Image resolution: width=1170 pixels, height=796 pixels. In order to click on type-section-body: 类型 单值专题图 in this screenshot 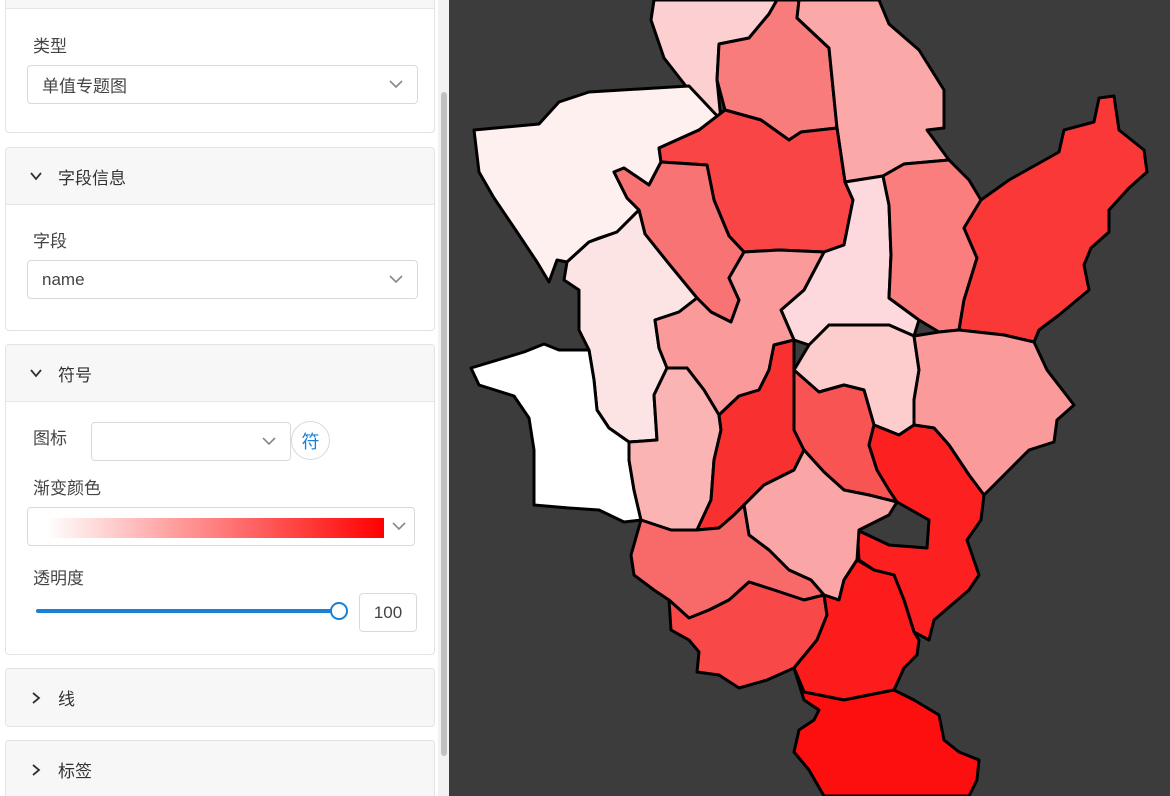, I will do `click(220, 70)`.